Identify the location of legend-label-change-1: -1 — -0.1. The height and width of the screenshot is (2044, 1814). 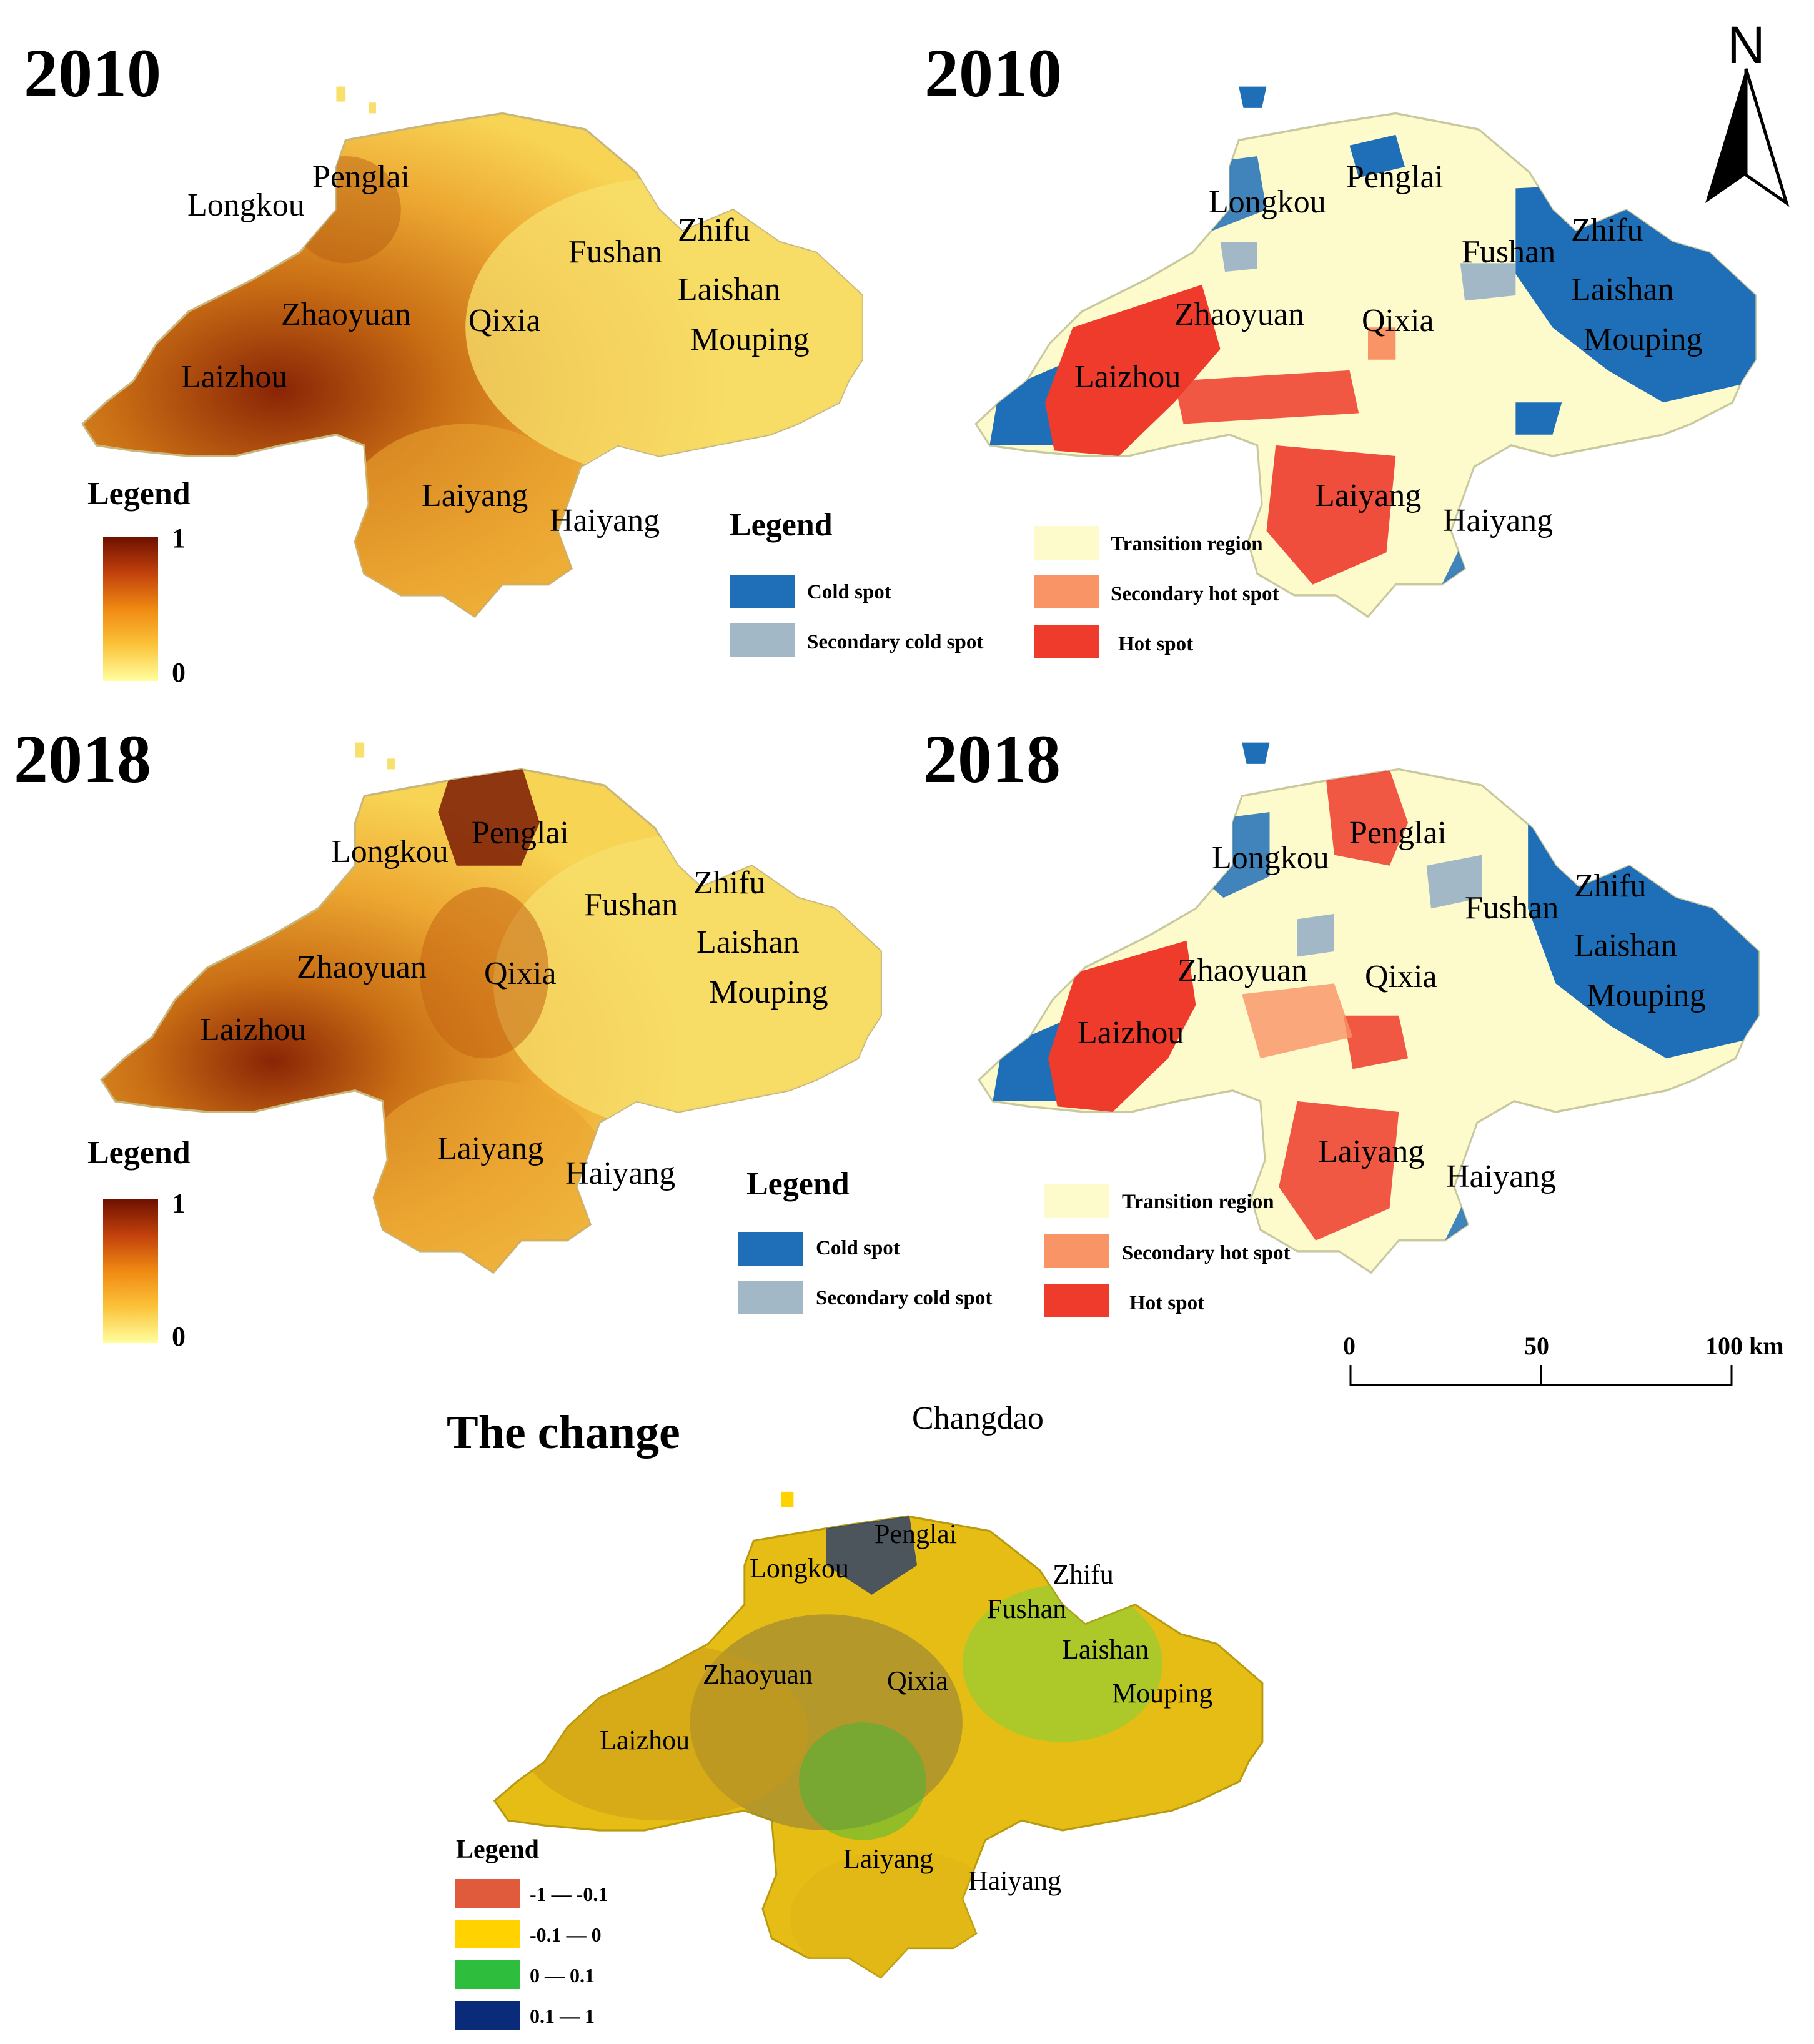
(569, 1894).